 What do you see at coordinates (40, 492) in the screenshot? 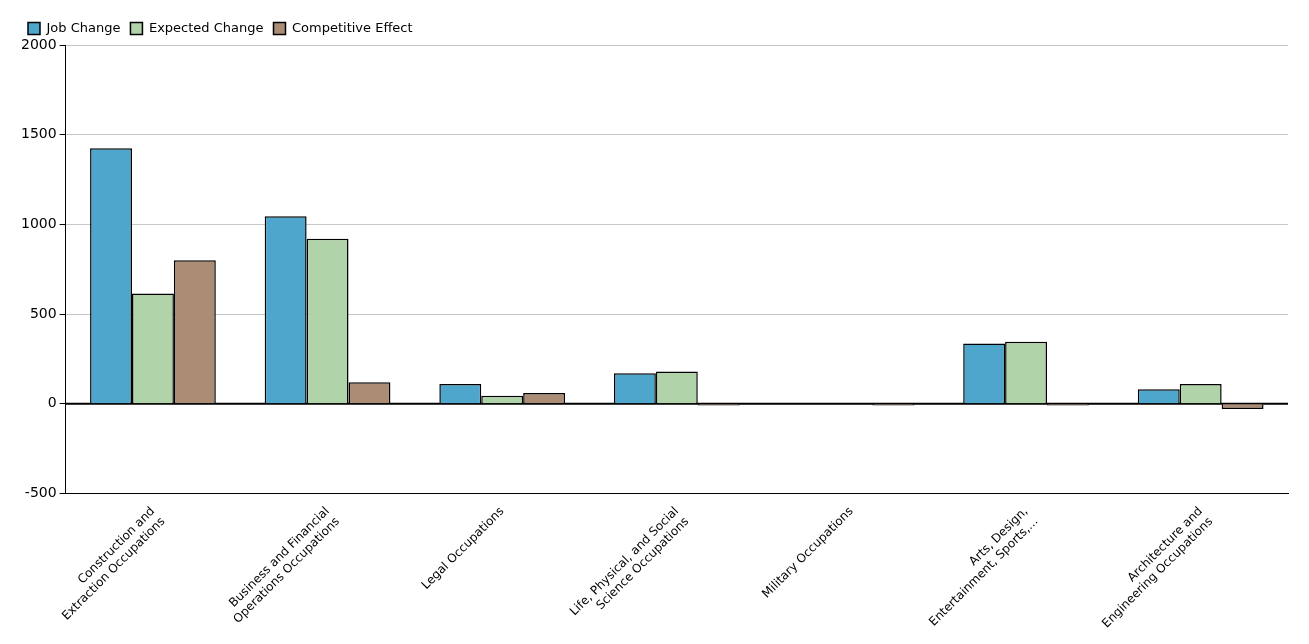
I see `y-tick-label: -500` at bounding box center [40, 492].